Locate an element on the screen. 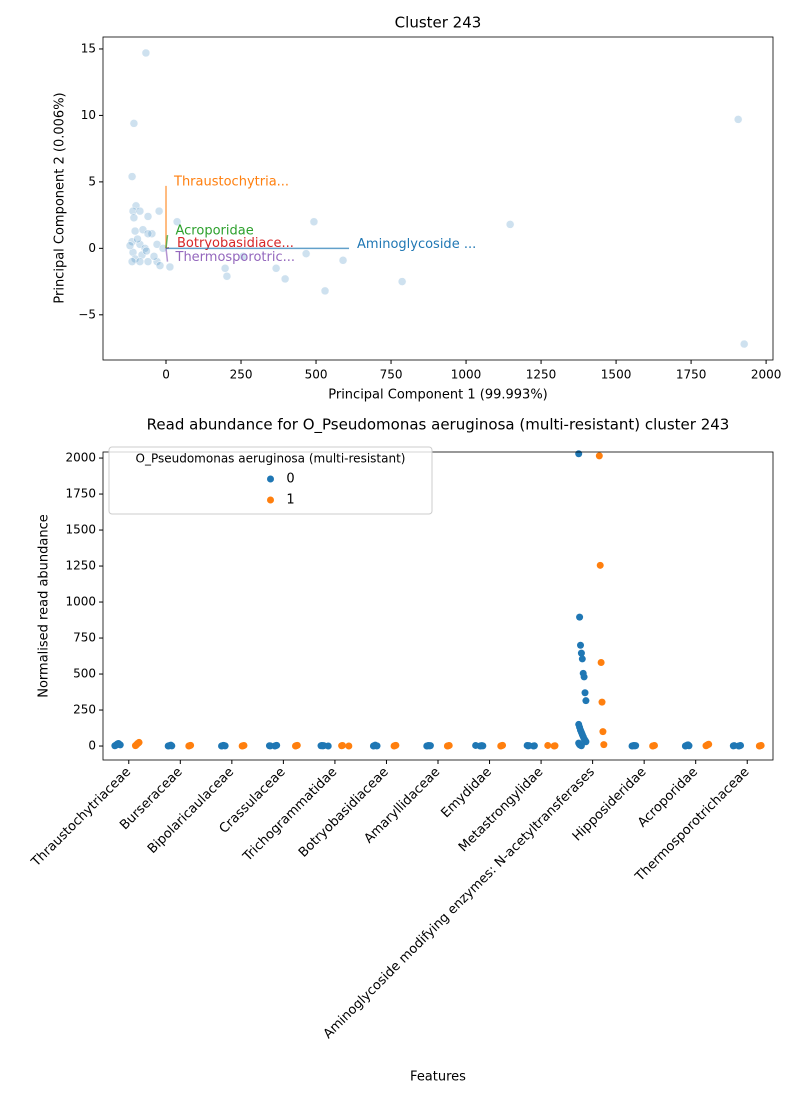 The width and height of the screenshot is (800, 1100). y-tick-label: 1000 is located at coordinates (80, 602).